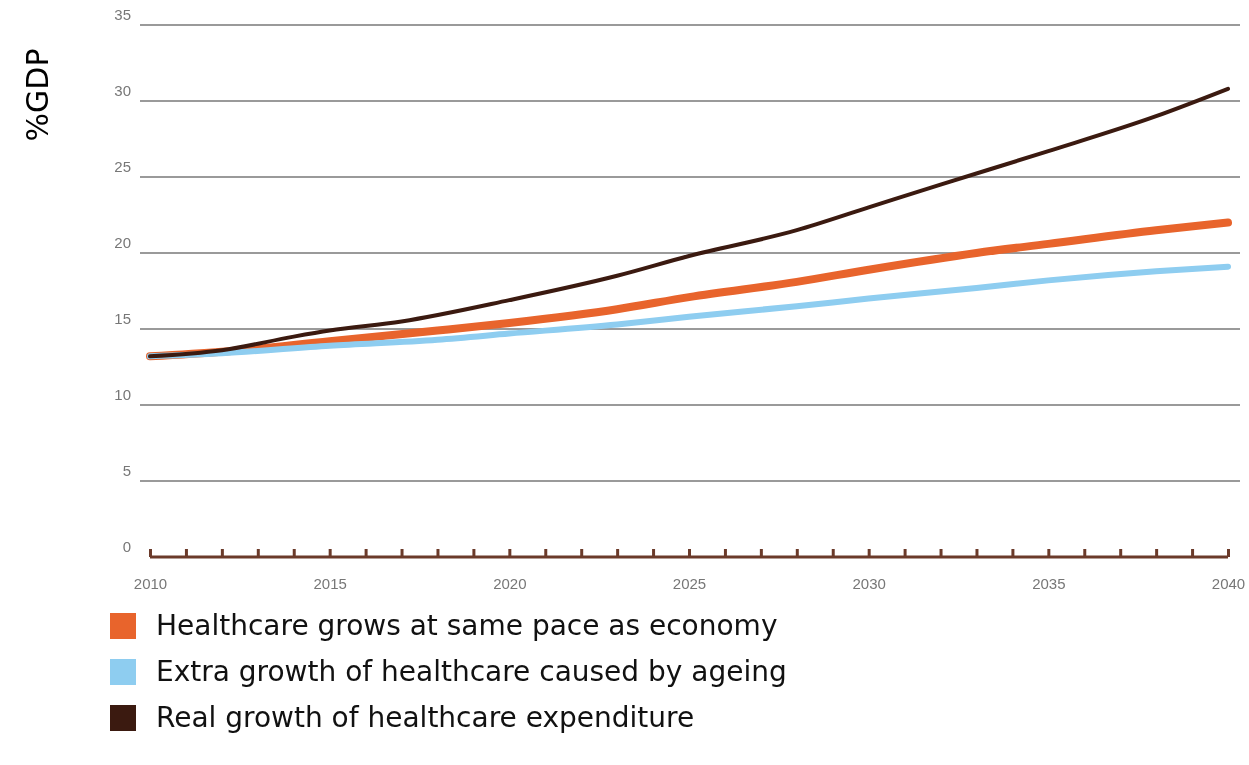 This screenshot has height=765, width=1249. What do you see at coordinates (122, 319) in the screenshot?
I see `y-tick-label: 15` at bounding box center [122, 319].